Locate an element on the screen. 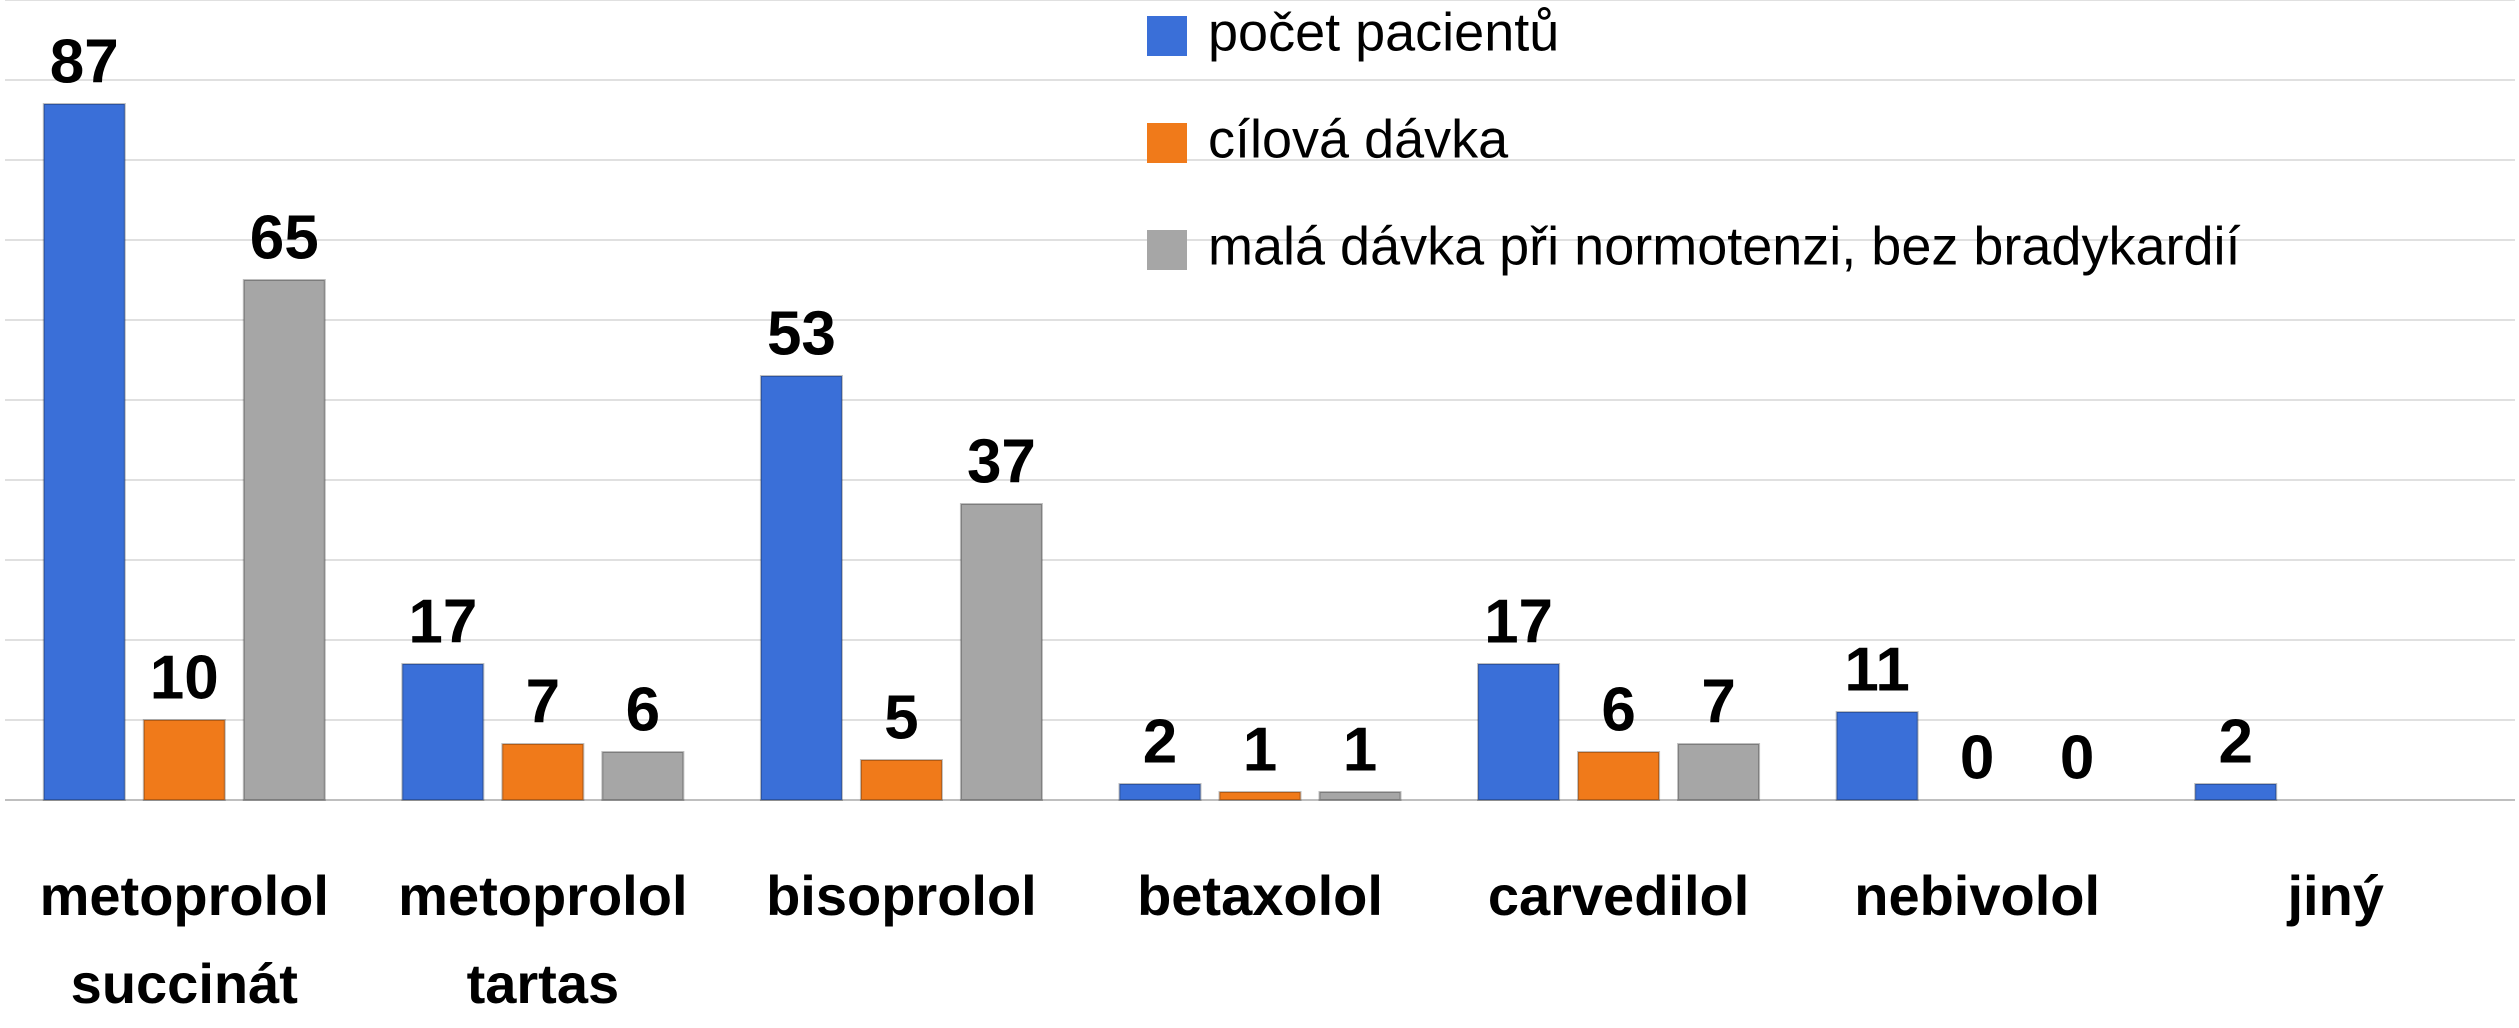 The image size is (2519, 1028). legend-label: počet pacientů is located at coordinates (1383, 32).